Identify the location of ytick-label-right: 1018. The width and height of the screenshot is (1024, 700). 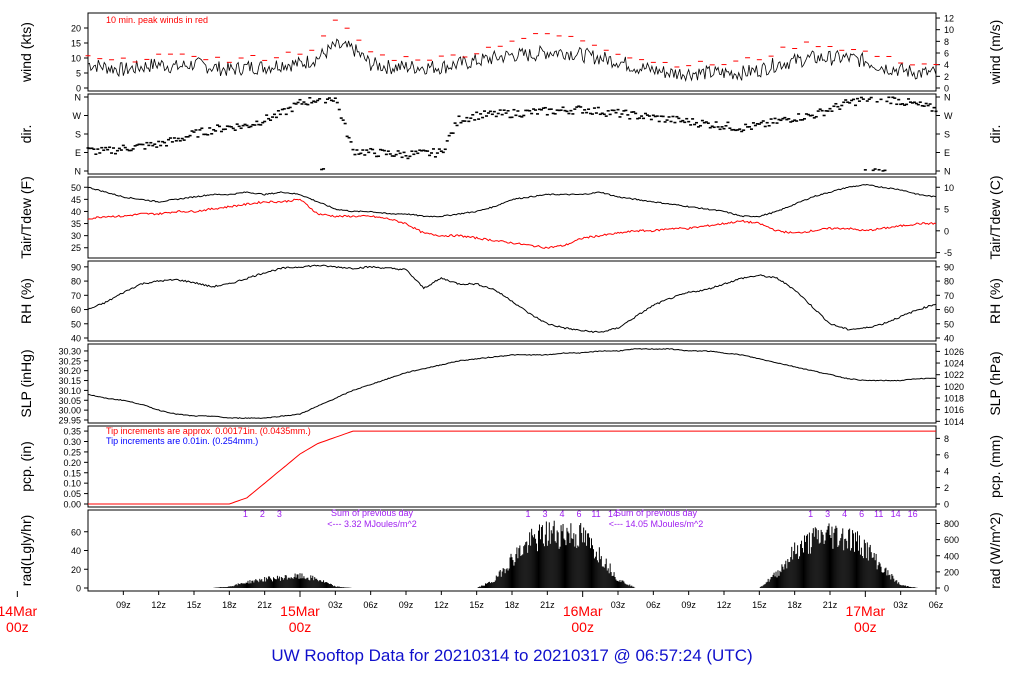
(954, 398).